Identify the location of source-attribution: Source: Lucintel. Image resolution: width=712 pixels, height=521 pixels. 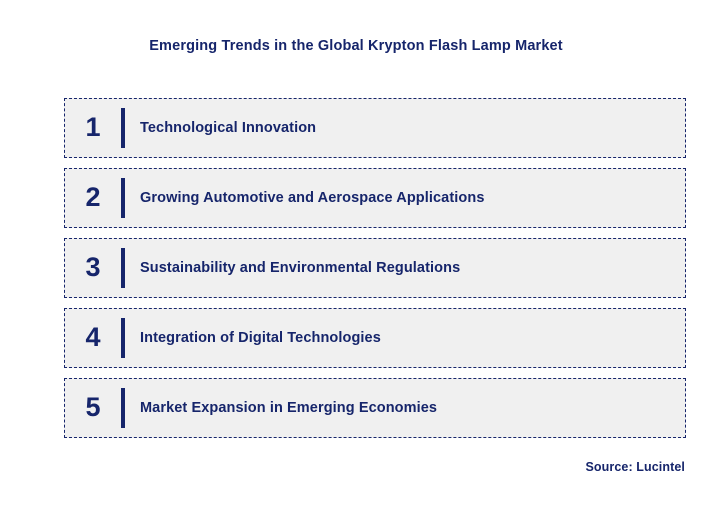
(635, 467).